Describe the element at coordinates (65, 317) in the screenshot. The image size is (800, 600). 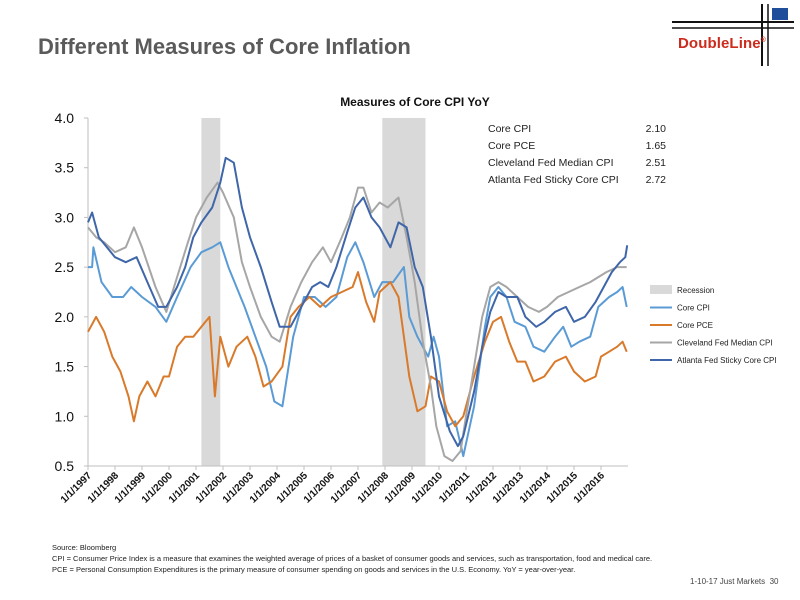
I see `y-tick-label: 2.0` at that location.